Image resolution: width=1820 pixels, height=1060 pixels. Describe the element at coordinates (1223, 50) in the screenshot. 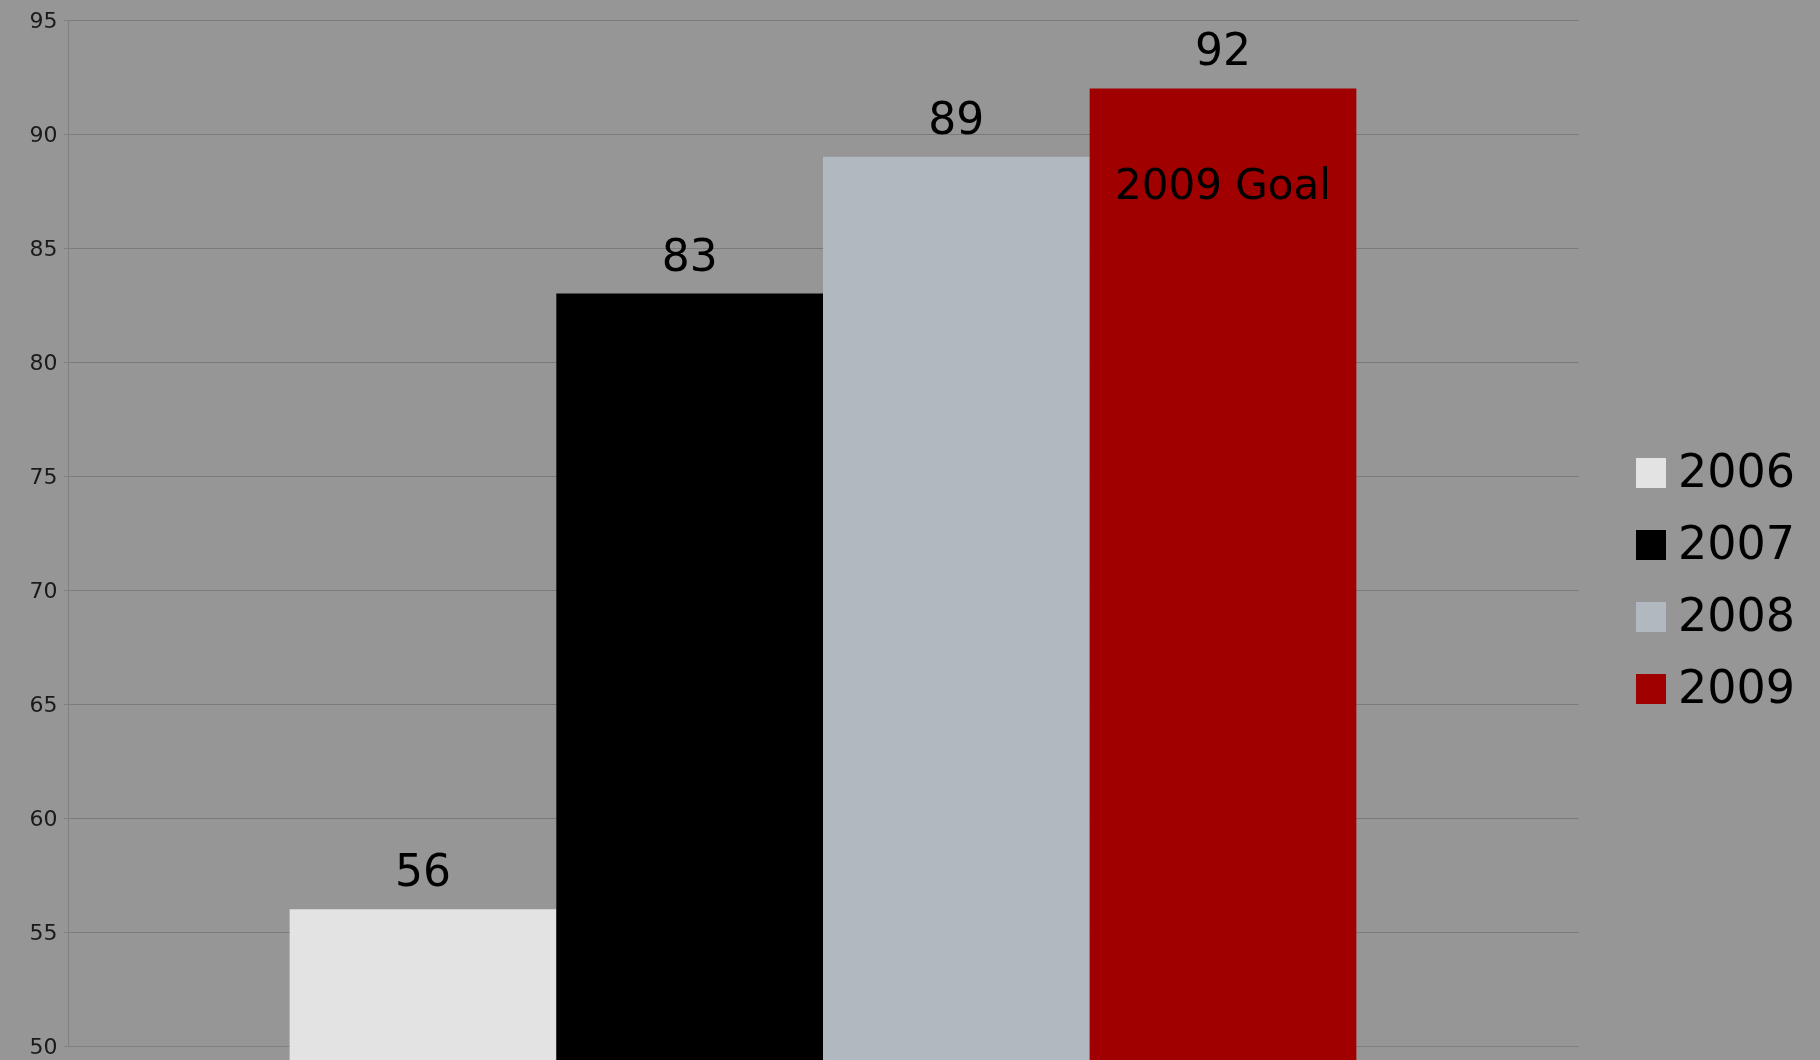

I see `data-label: 92` at that location.